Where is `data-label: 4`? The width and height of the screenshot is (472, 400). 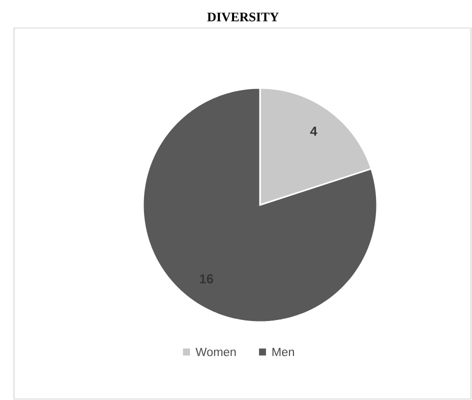 data-label: 4 is located at coordinates (314, 131).